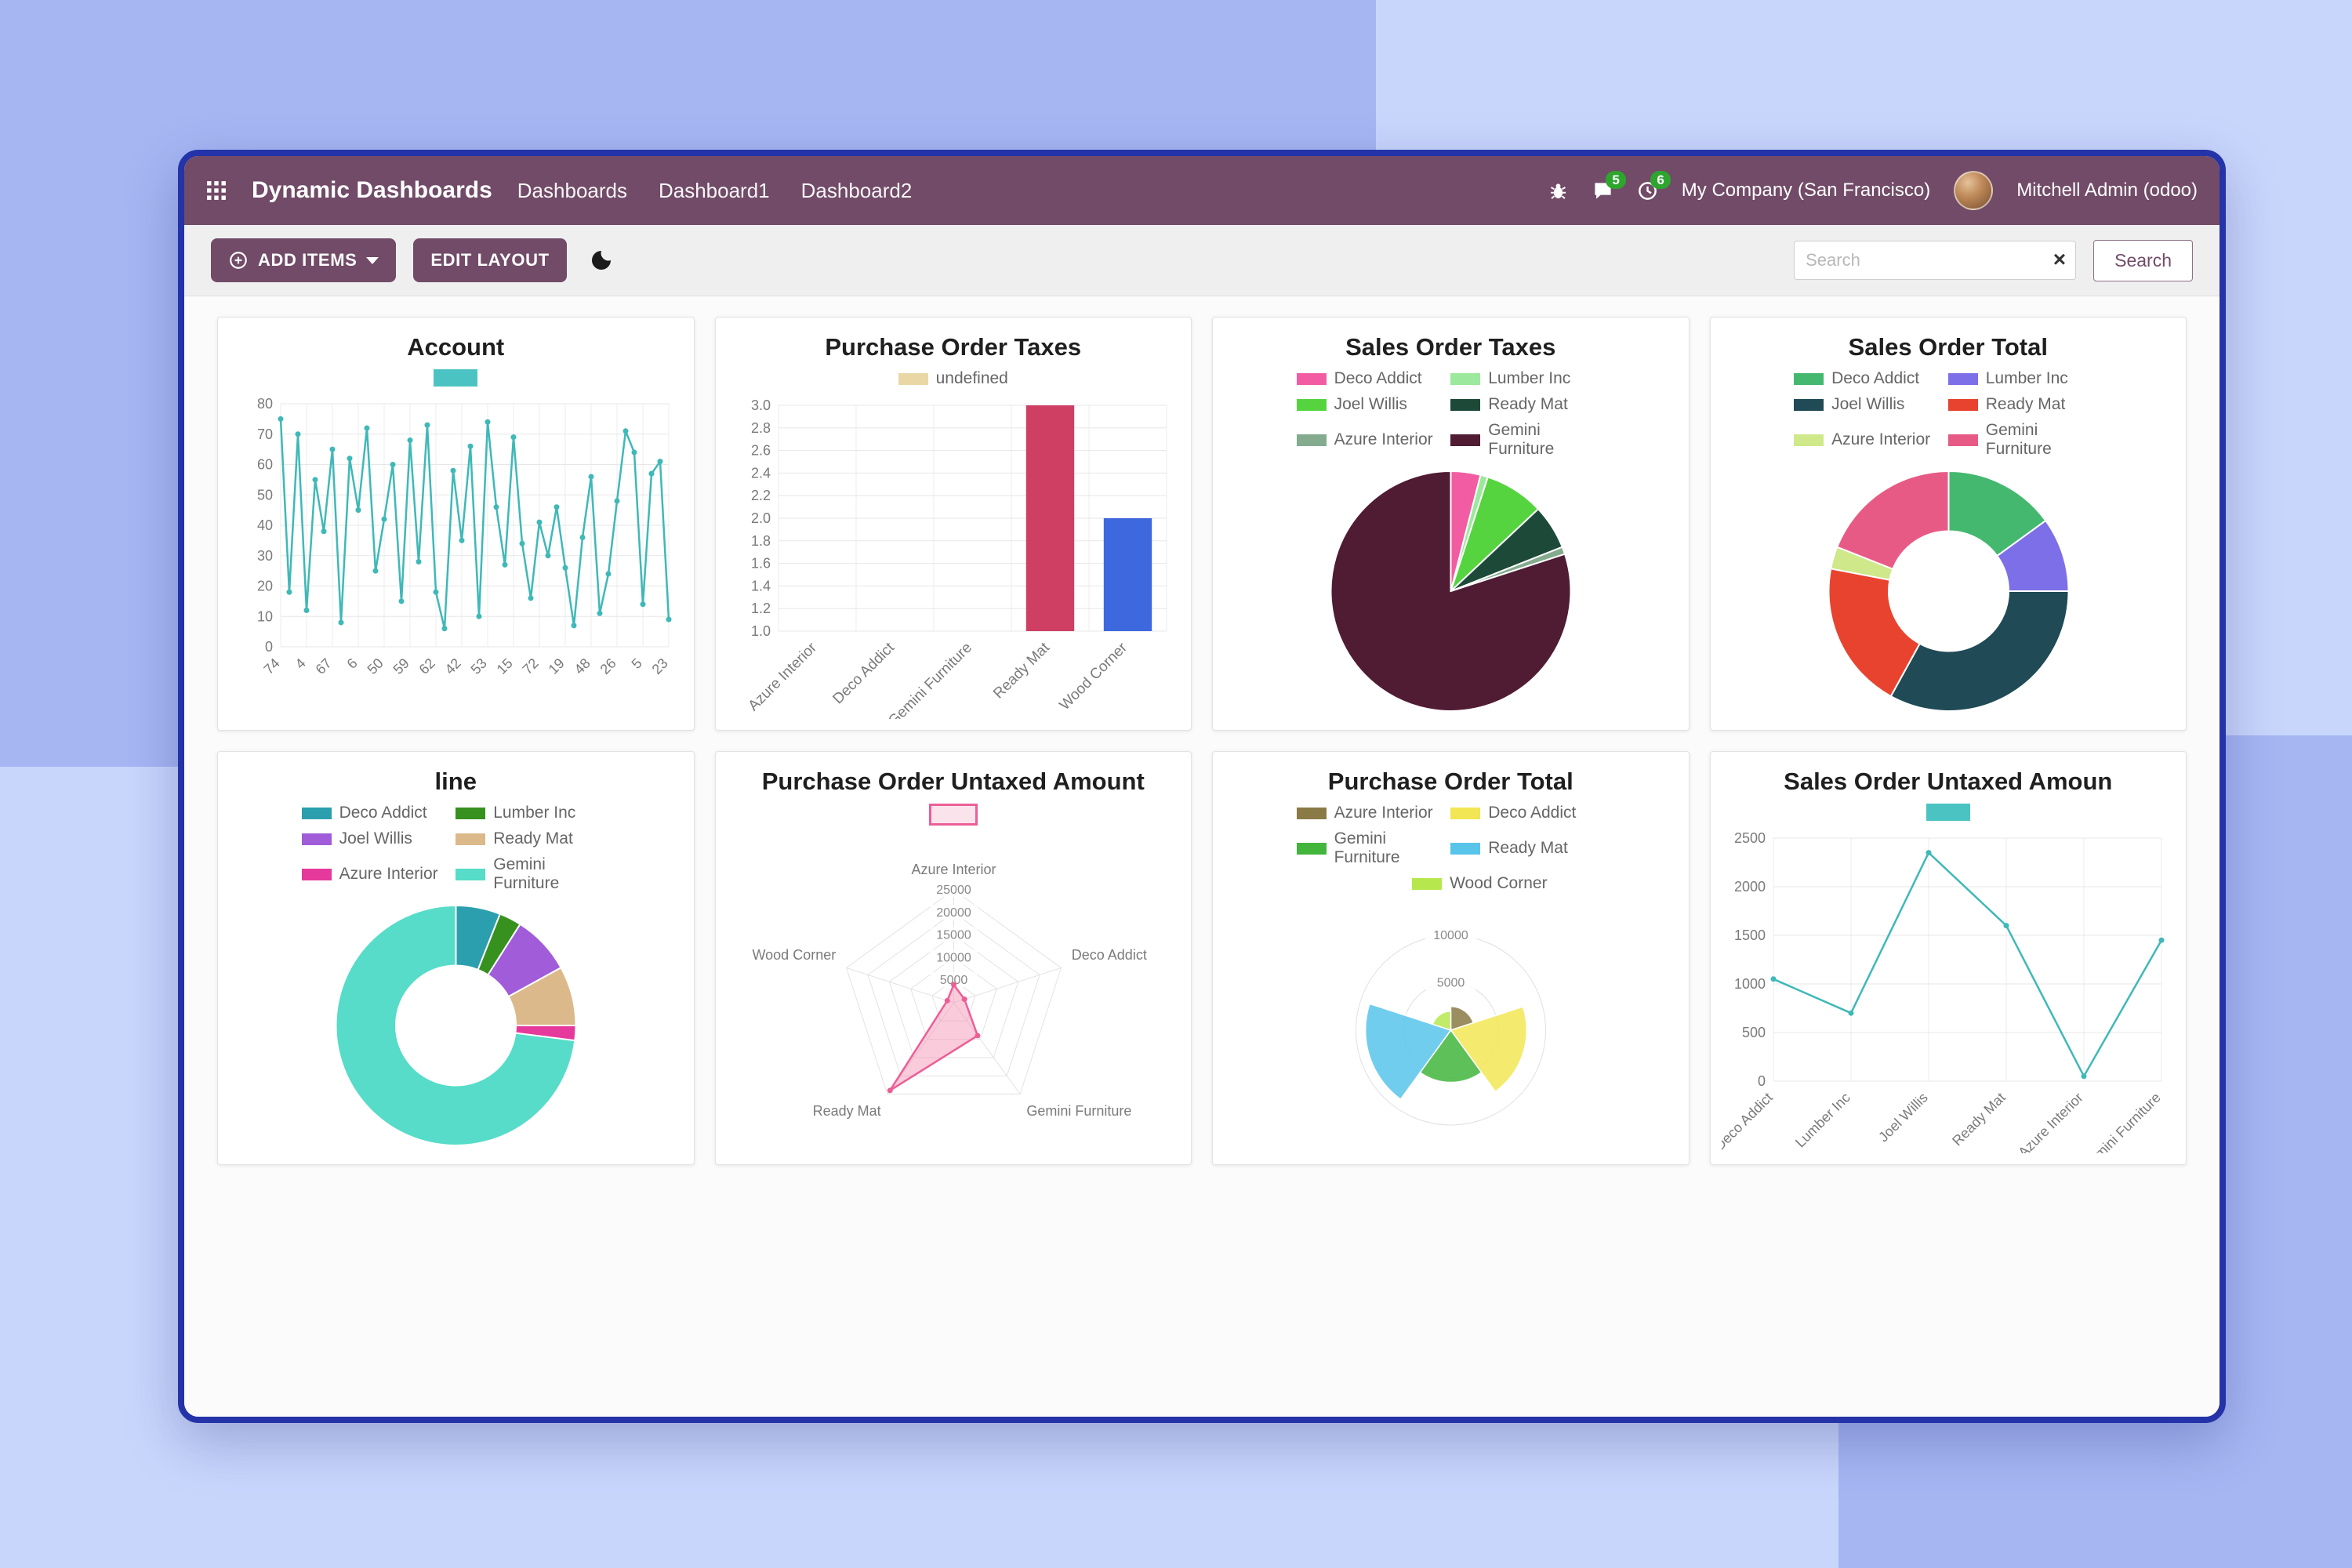 The height and width of the screenshot is (1568, 2352). Describe the element at coordinates (265, 434) in the screenshot. I see `svg-text: 70` at that location.